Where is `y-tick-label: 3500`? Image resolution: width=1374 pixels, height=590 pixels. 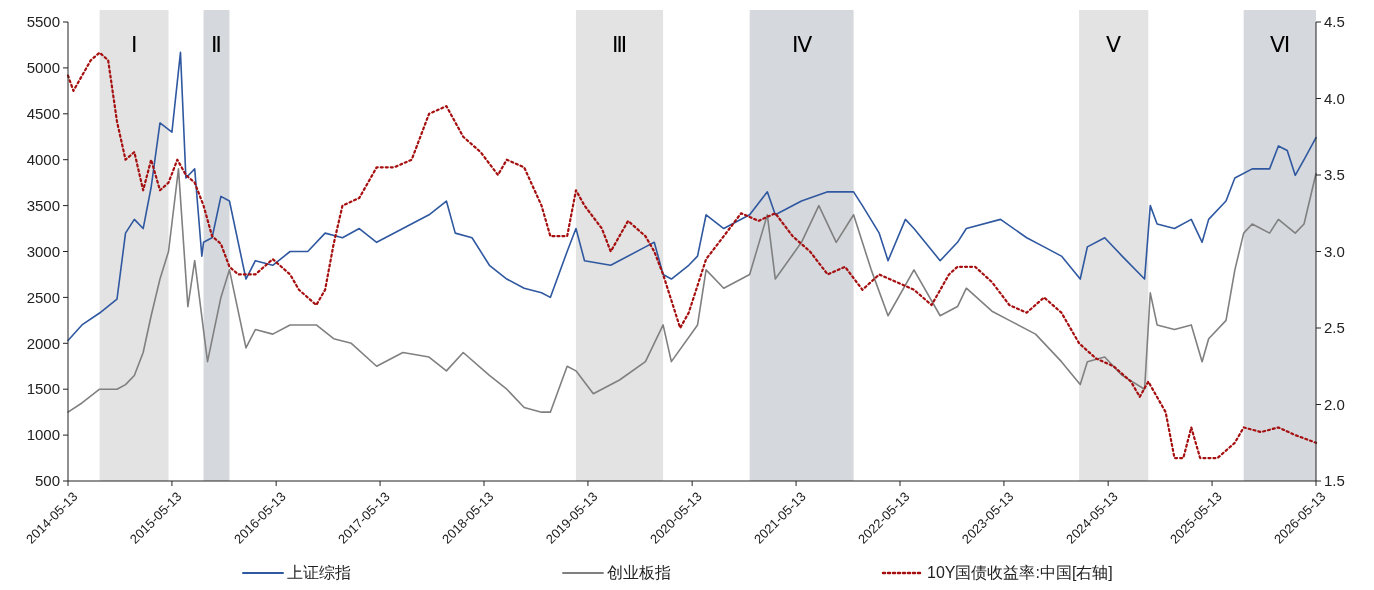
y-tick-label: 3500 is located at coordinates (43, 205).